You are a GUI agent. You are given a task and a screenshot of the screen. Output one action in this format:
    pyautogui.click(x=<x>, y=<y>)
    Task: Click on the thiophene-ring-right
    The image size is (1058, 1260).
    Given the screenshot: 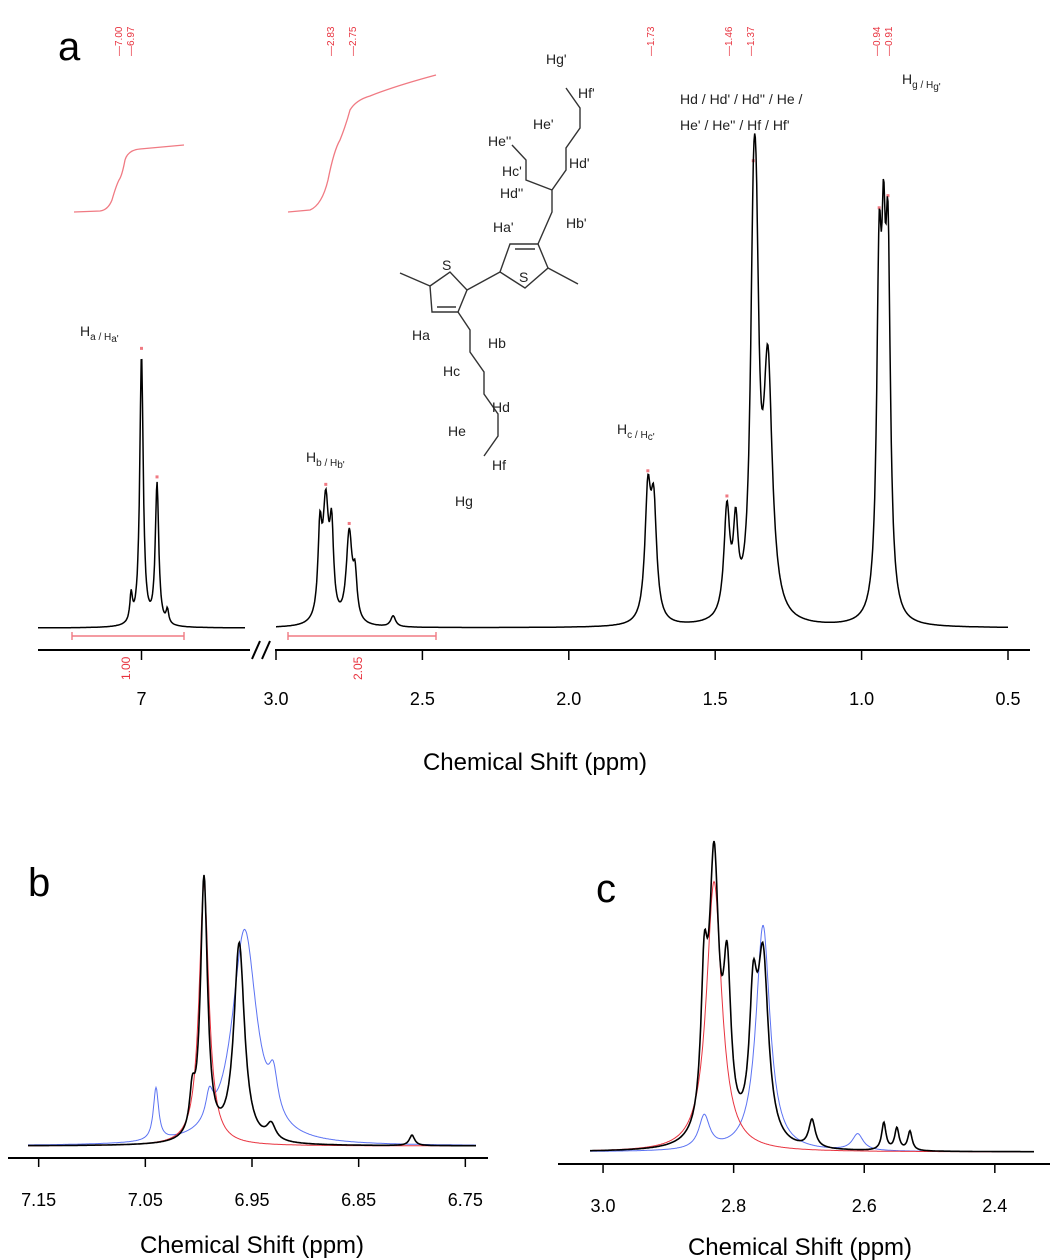 What is the action you would take?
    pyautogui.click(x=524, y=266)
    